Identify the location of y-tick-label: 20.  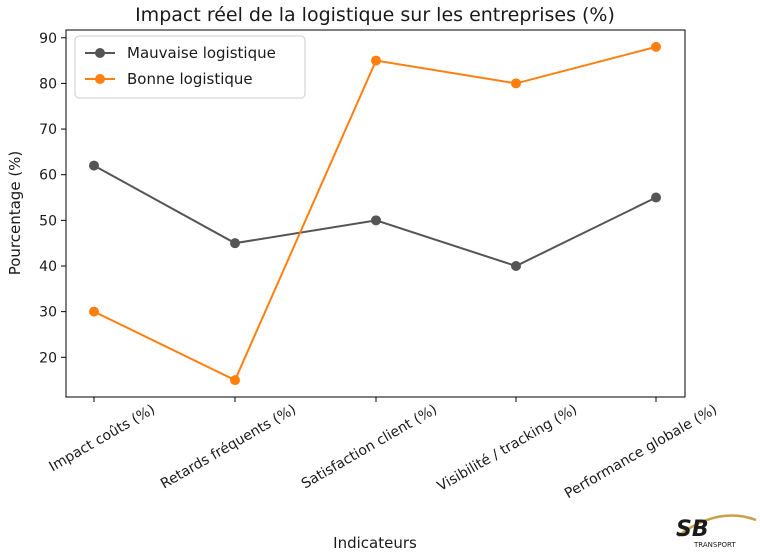
(48, 358).